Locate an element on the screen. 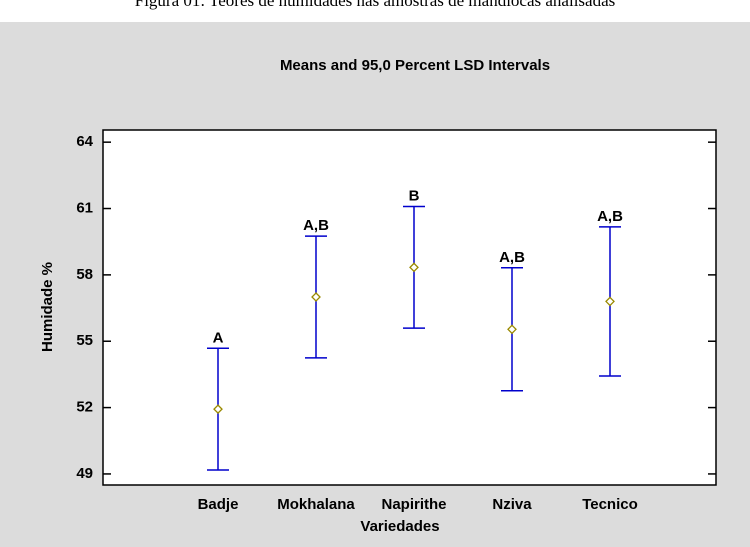  y-tick-label: 55 is located at coordinates (84, 340).